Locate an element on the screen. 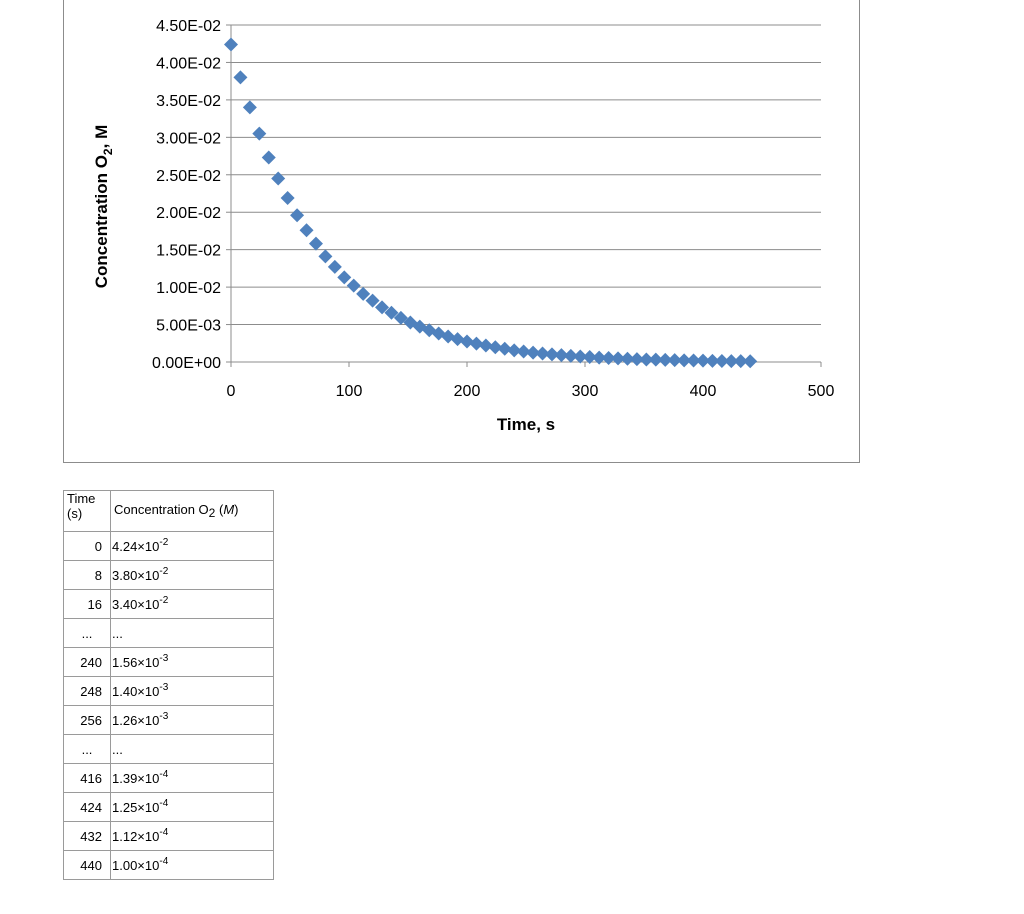 The height and width of the screenshot is (914, 1024). x-axis-title: Time, s is located at coordinates (526, 424).